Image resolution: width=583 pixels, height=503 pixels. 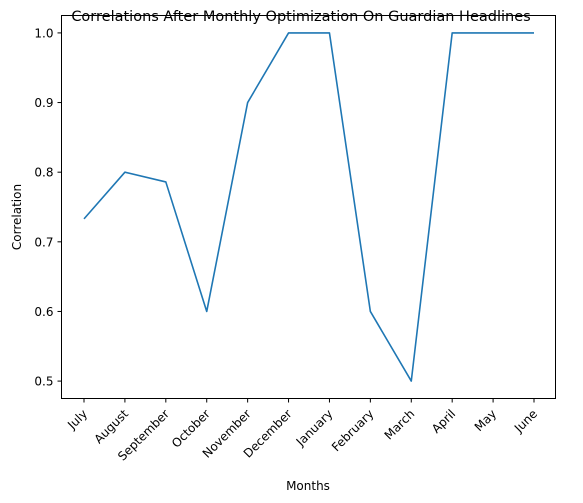 What do you see at coordinates (43, 103) in the screenshot?
I see `y-tick-label: 0.9` at bounding box center [43, 103].